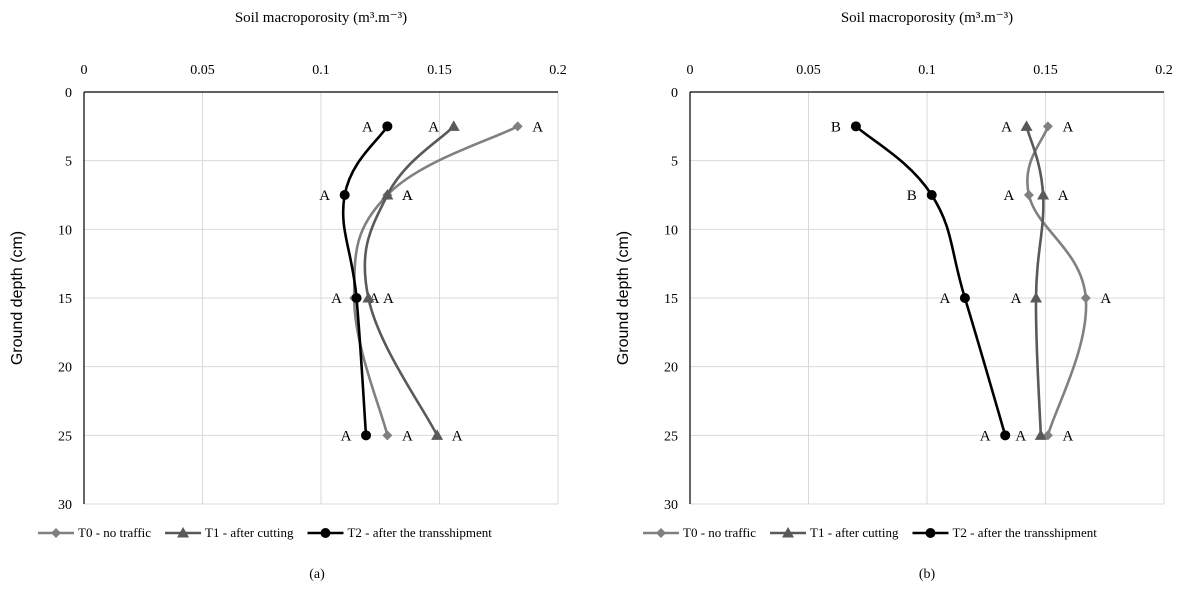  I want to click on panel-caption: (b), so click(927, 574).